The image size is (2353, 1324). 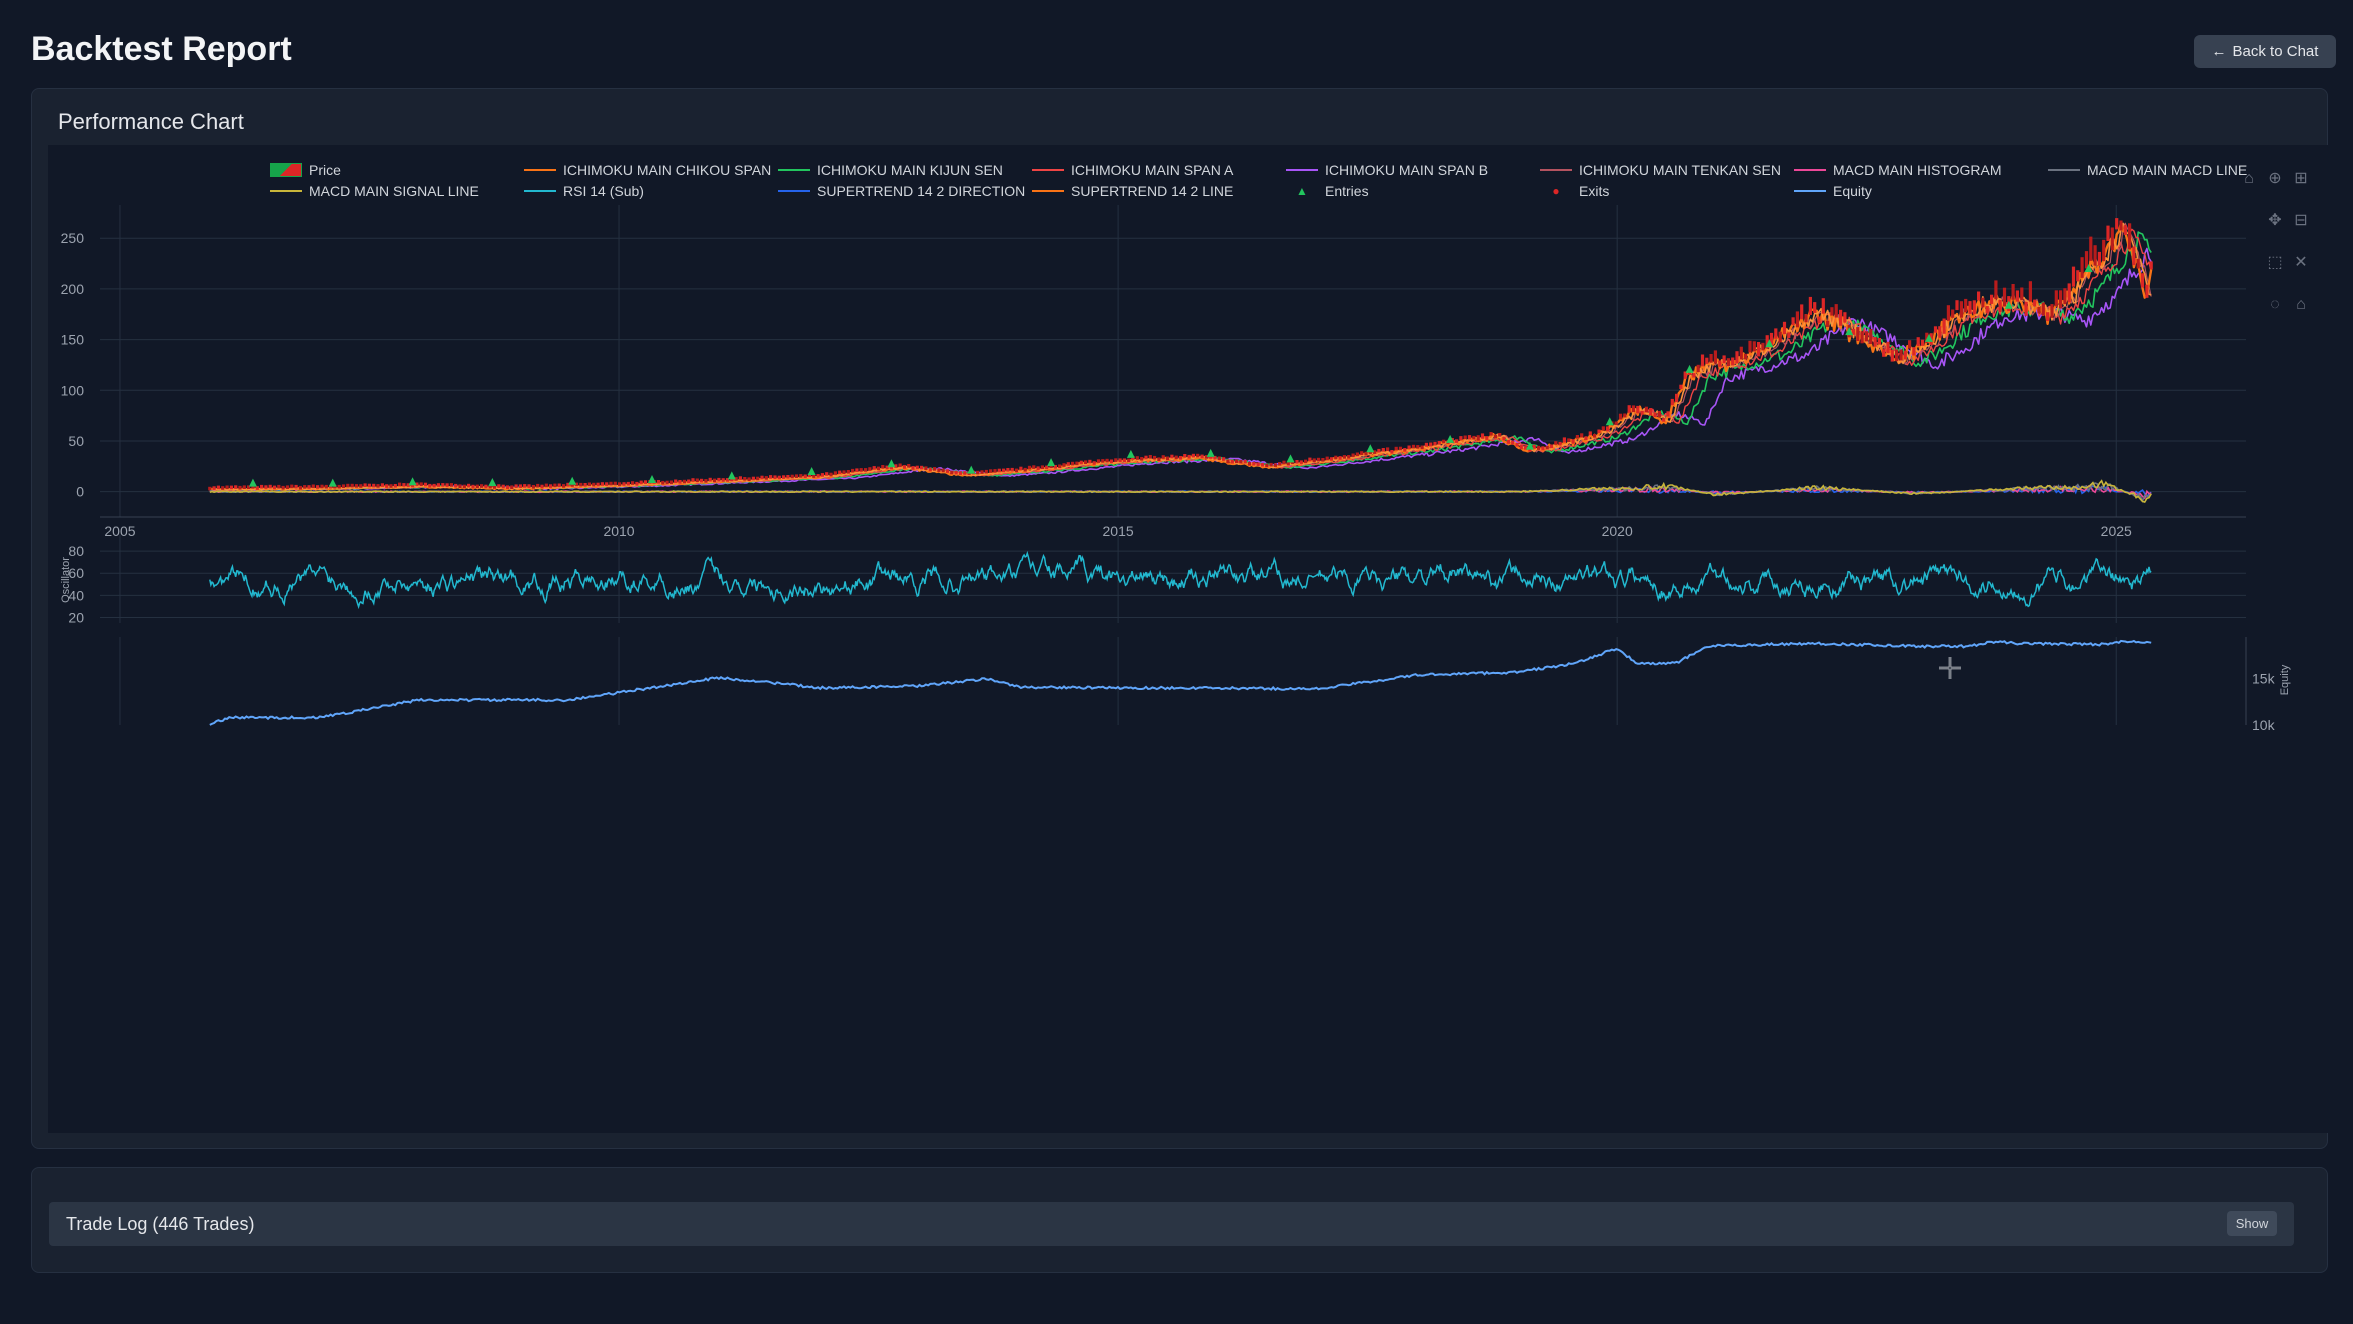 What do you see at coordinates (2301, 220) in the screenshot?
I see `zoom-out-icon: ⊟` at bounding box center [2301, 220].